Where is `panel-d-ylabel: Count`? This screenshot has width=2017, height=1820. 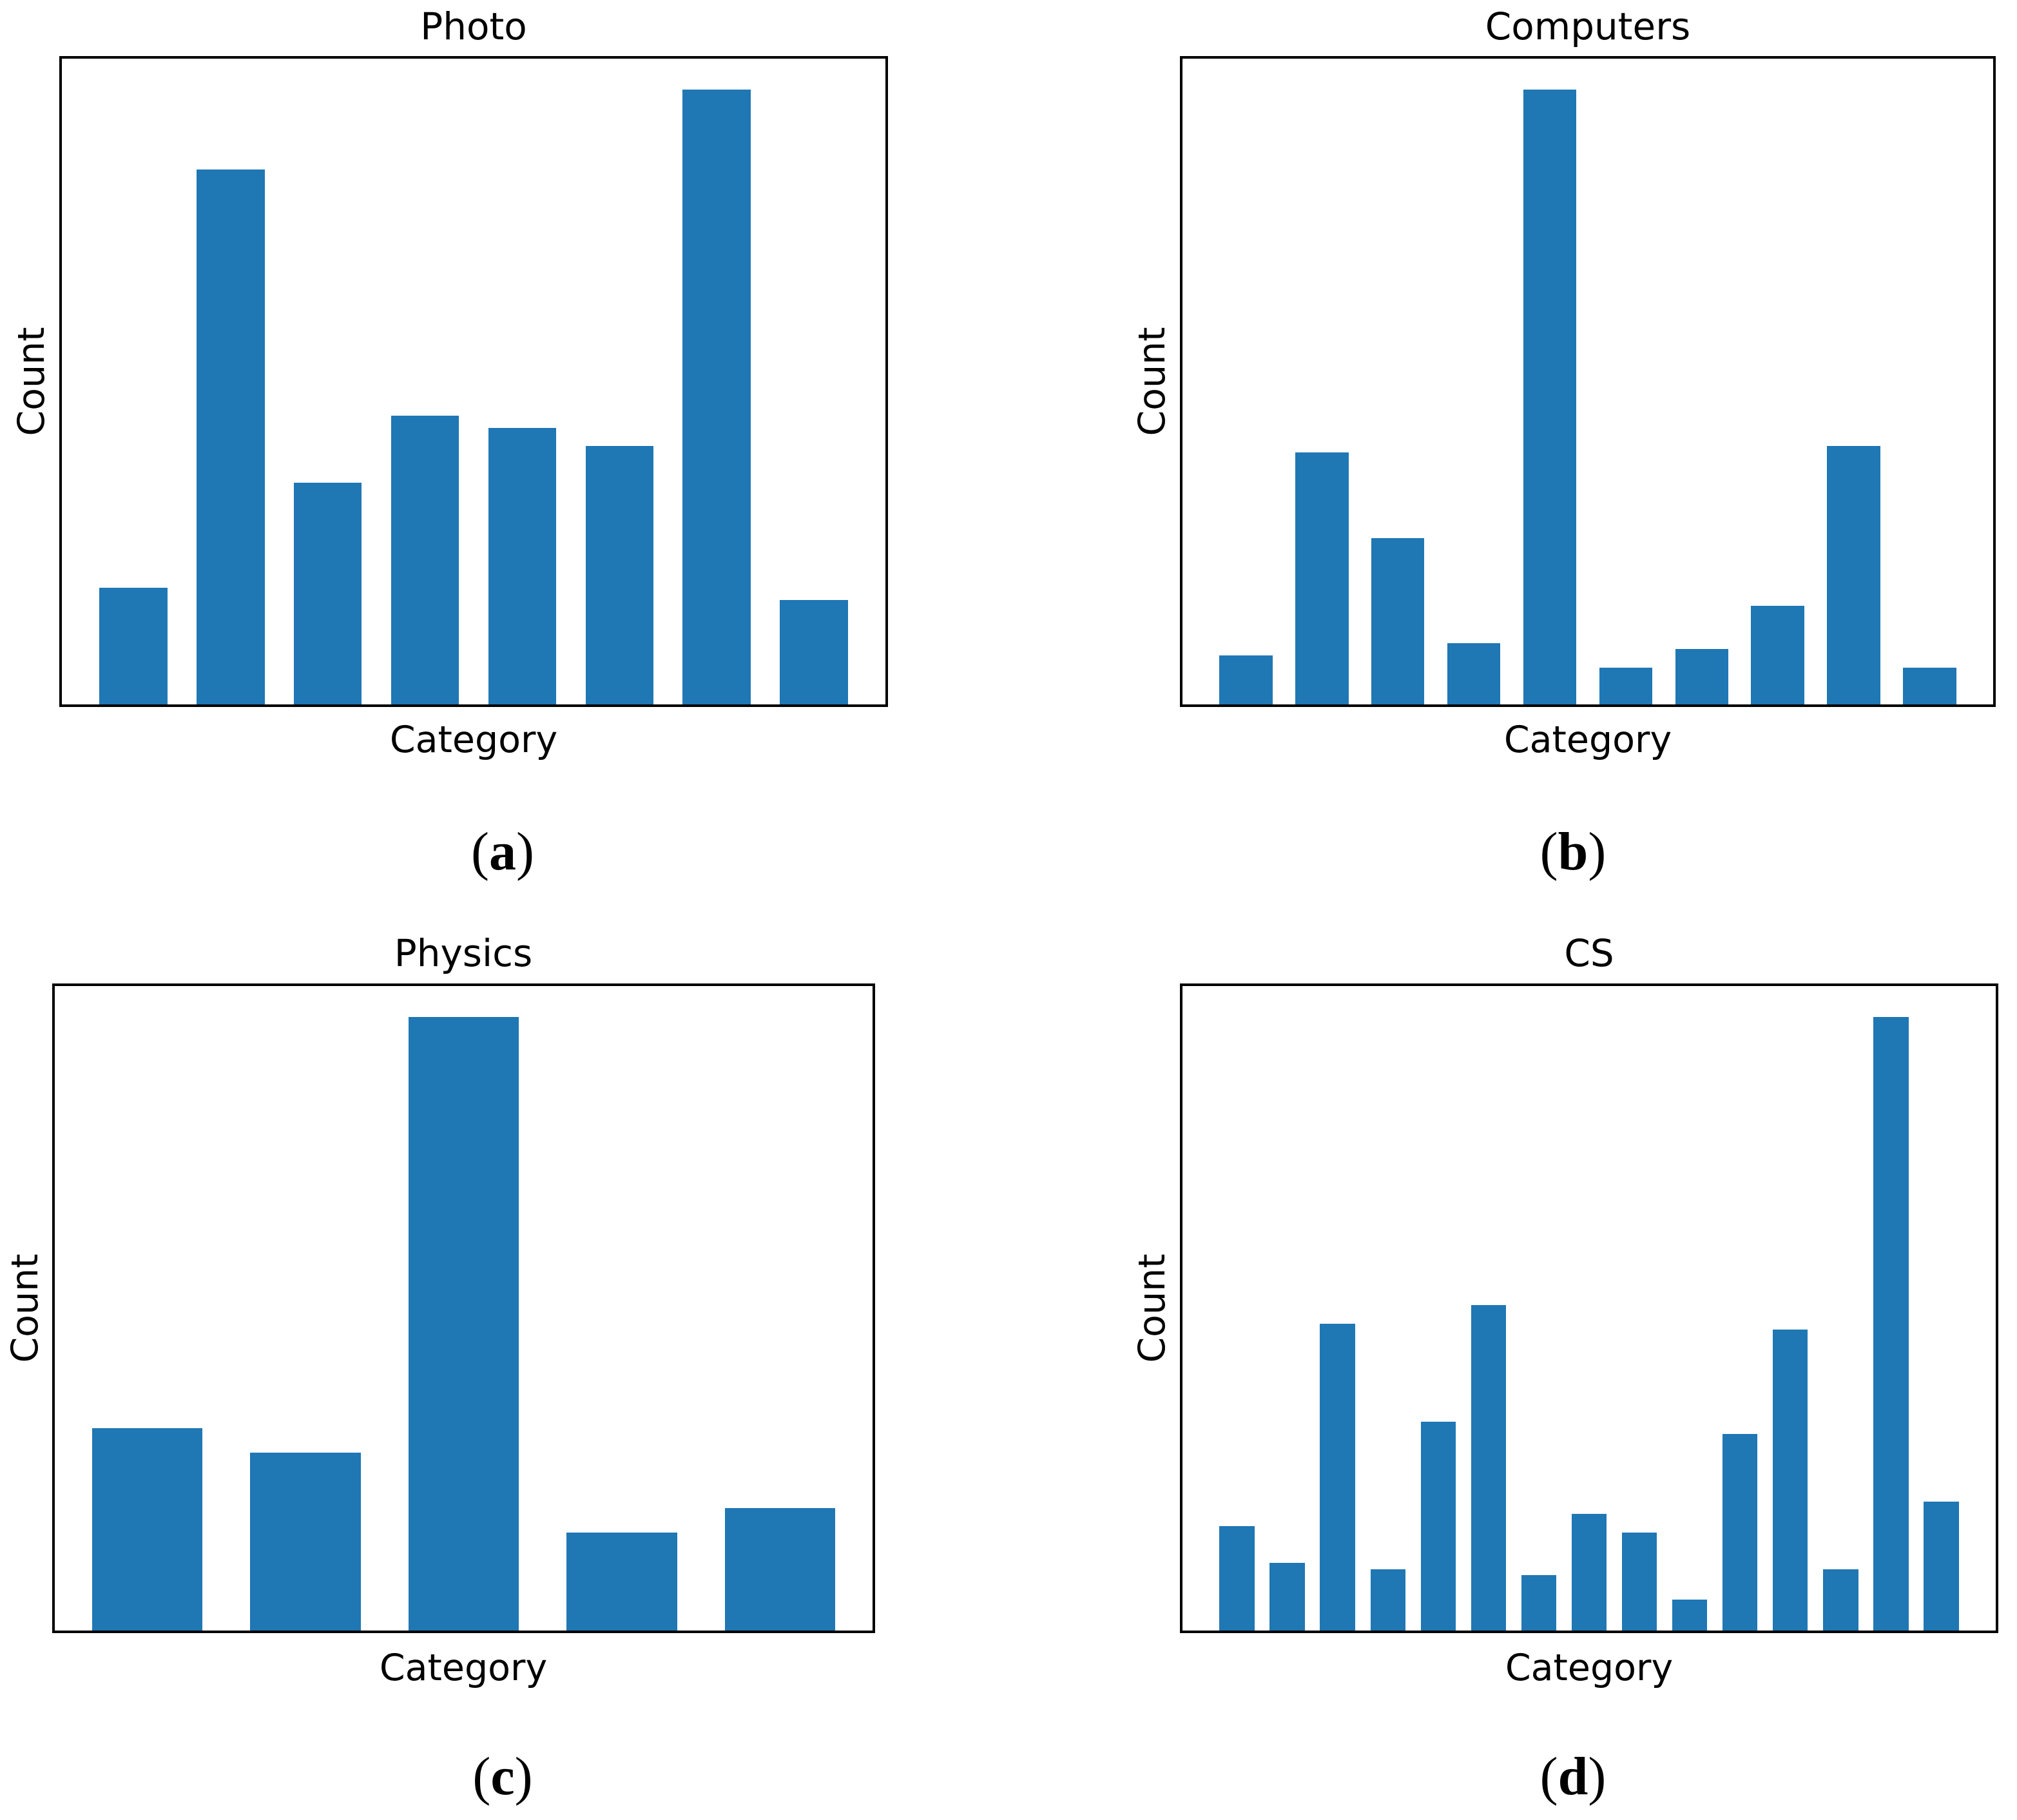
panel-d-ylabel: Count is located at coordinates (1152, 1308).